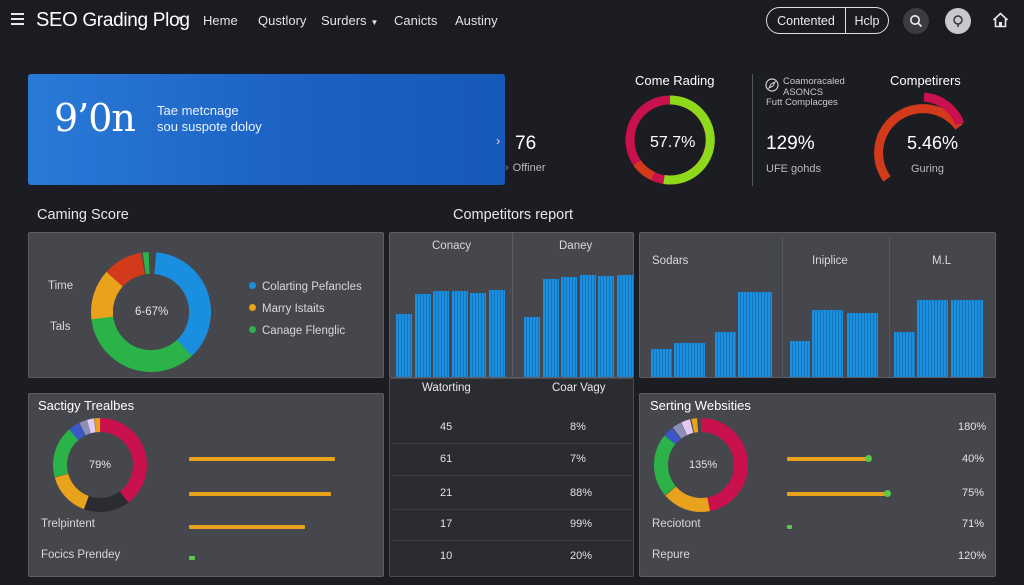 The height and width of the screenshot is (585, 1024). Describe the element at coordinates (817, 485) in the screenshot. I see `websites-panel` at that location.